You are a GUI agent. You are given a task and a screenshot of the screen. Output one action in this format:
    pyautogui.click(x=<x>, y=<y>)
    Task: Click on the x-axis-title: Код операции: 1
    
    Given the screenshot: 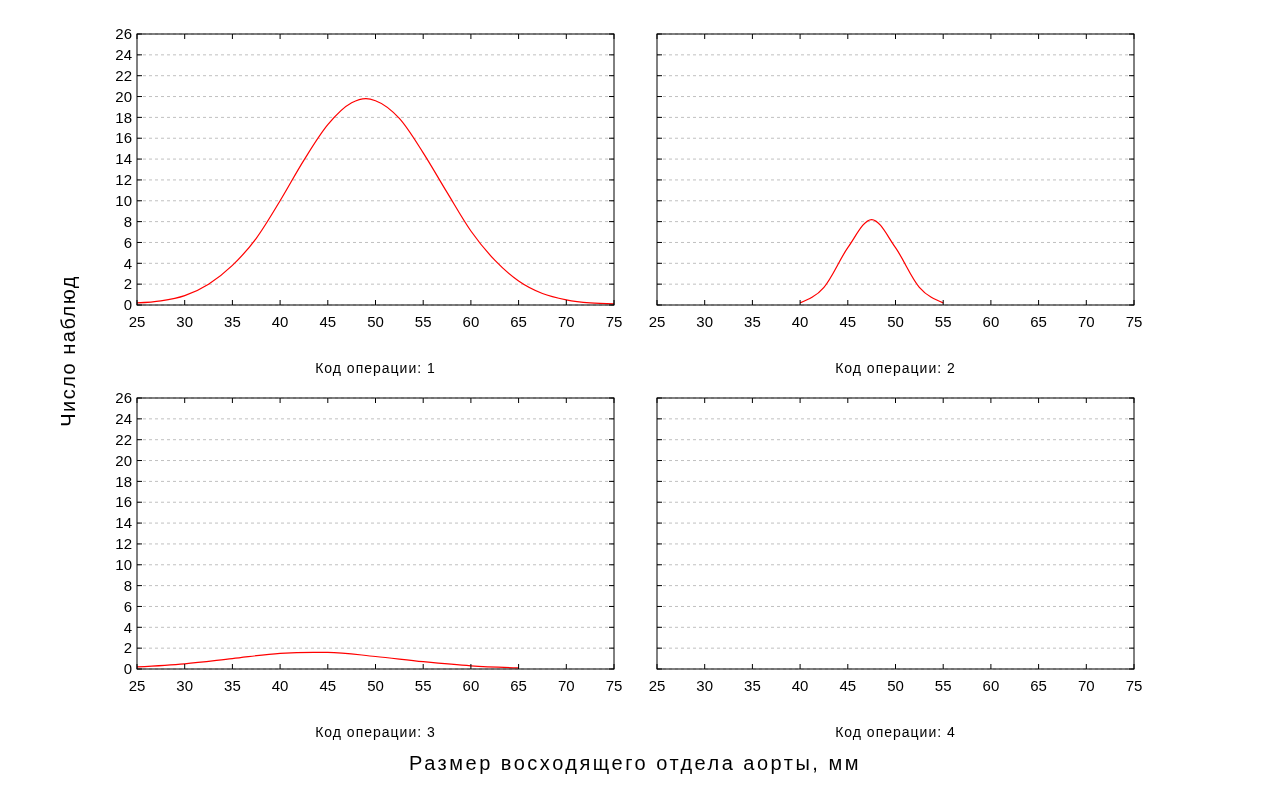 What is the action you would take?
    pyautogui.click(x=375, y=368)
    